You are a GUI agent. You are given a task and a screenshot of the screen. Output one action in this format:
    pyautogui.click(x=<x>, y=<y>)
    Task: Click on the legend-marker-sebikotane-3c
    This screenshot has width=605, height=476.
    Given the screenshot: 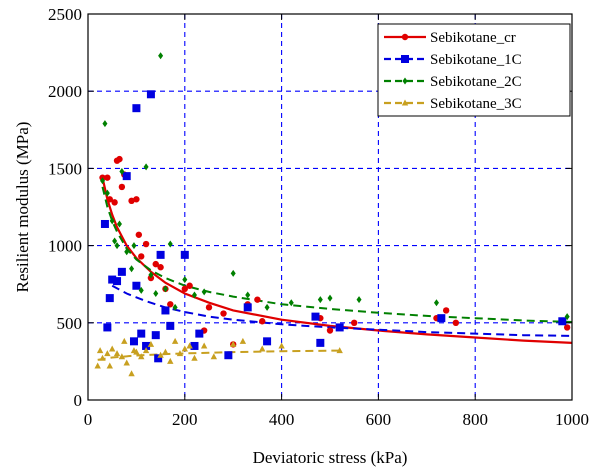 What is the action you would take?
    pyautogui.click(x=405, y=102)
    